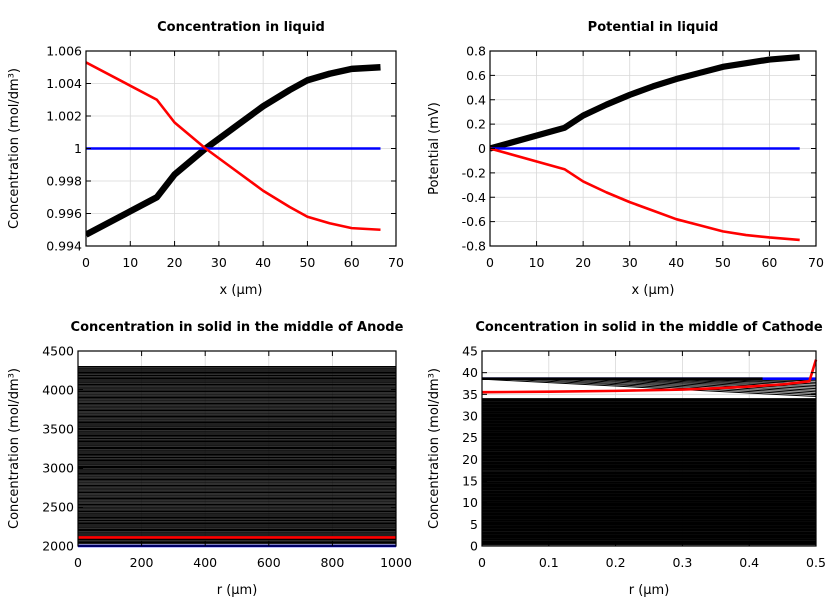 This screenshot has width=840, height=604. I want to click on x-tick-label: 0.5, so click(816, 562).